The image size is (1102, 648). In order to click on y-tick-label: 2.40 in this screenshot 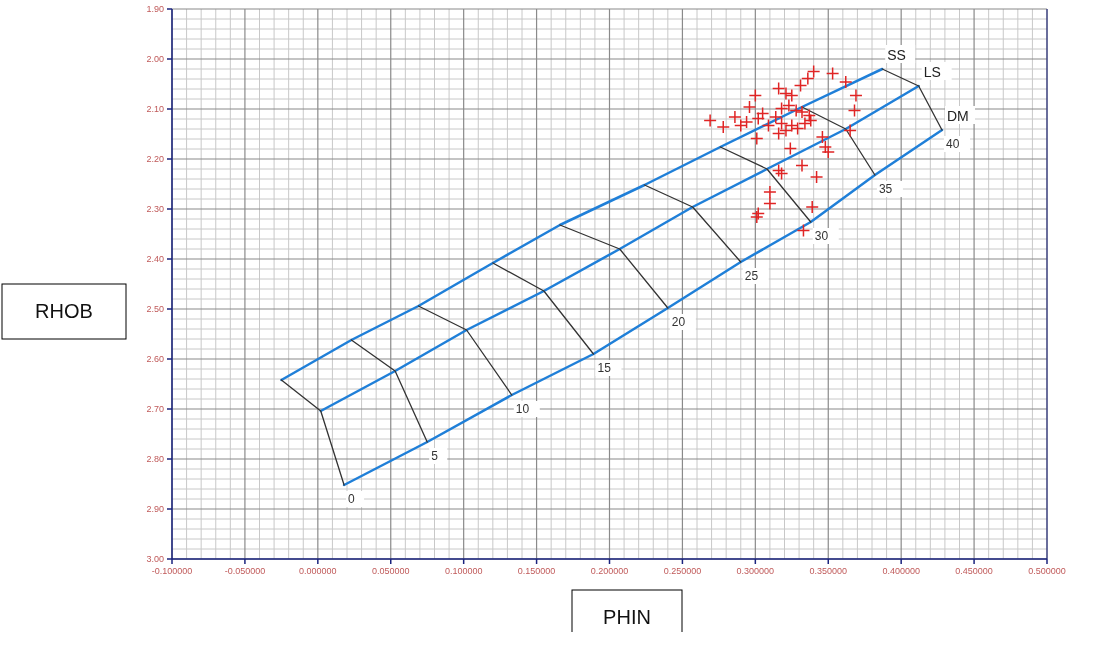, I will do `click(155, 259)`.